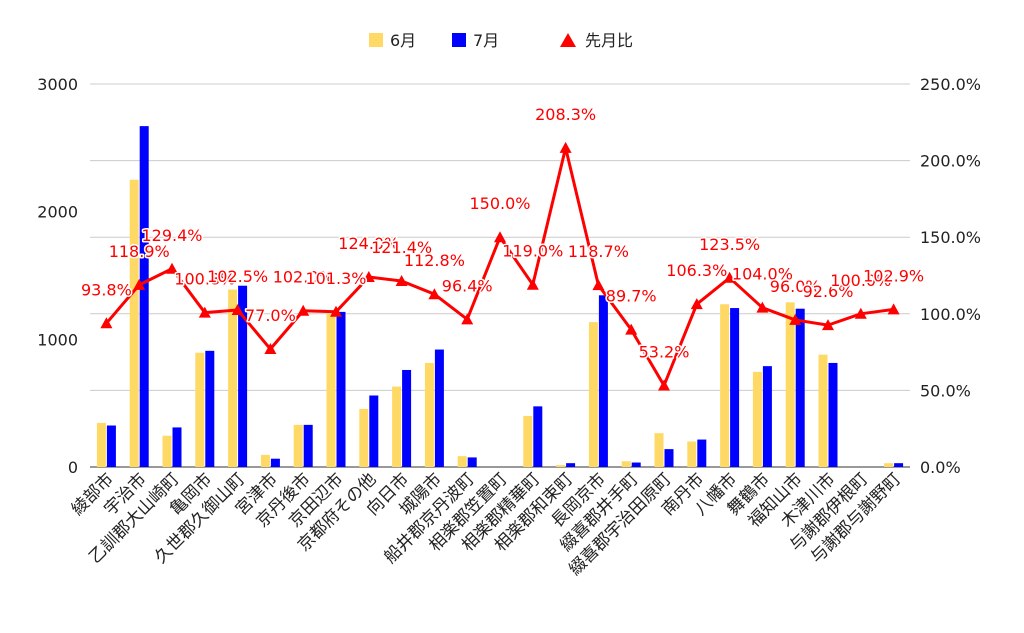 The image size is (1024, 633). Describe the element at coordinates (893, 275) in the screenshot. I see `ratio-data-label: 102.9%` at that location.